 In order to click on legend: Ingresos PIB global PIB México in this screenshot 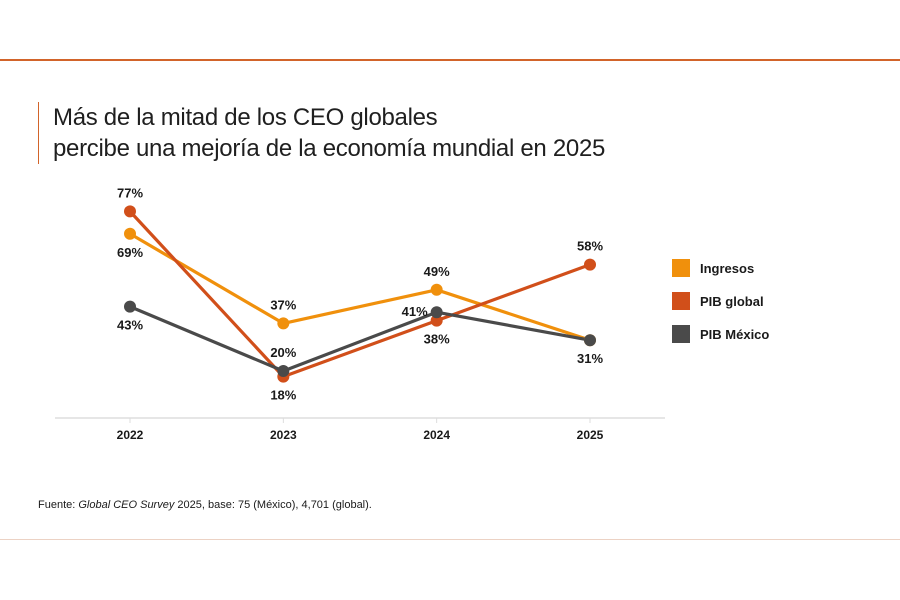, I will do `click(720, 307)`.